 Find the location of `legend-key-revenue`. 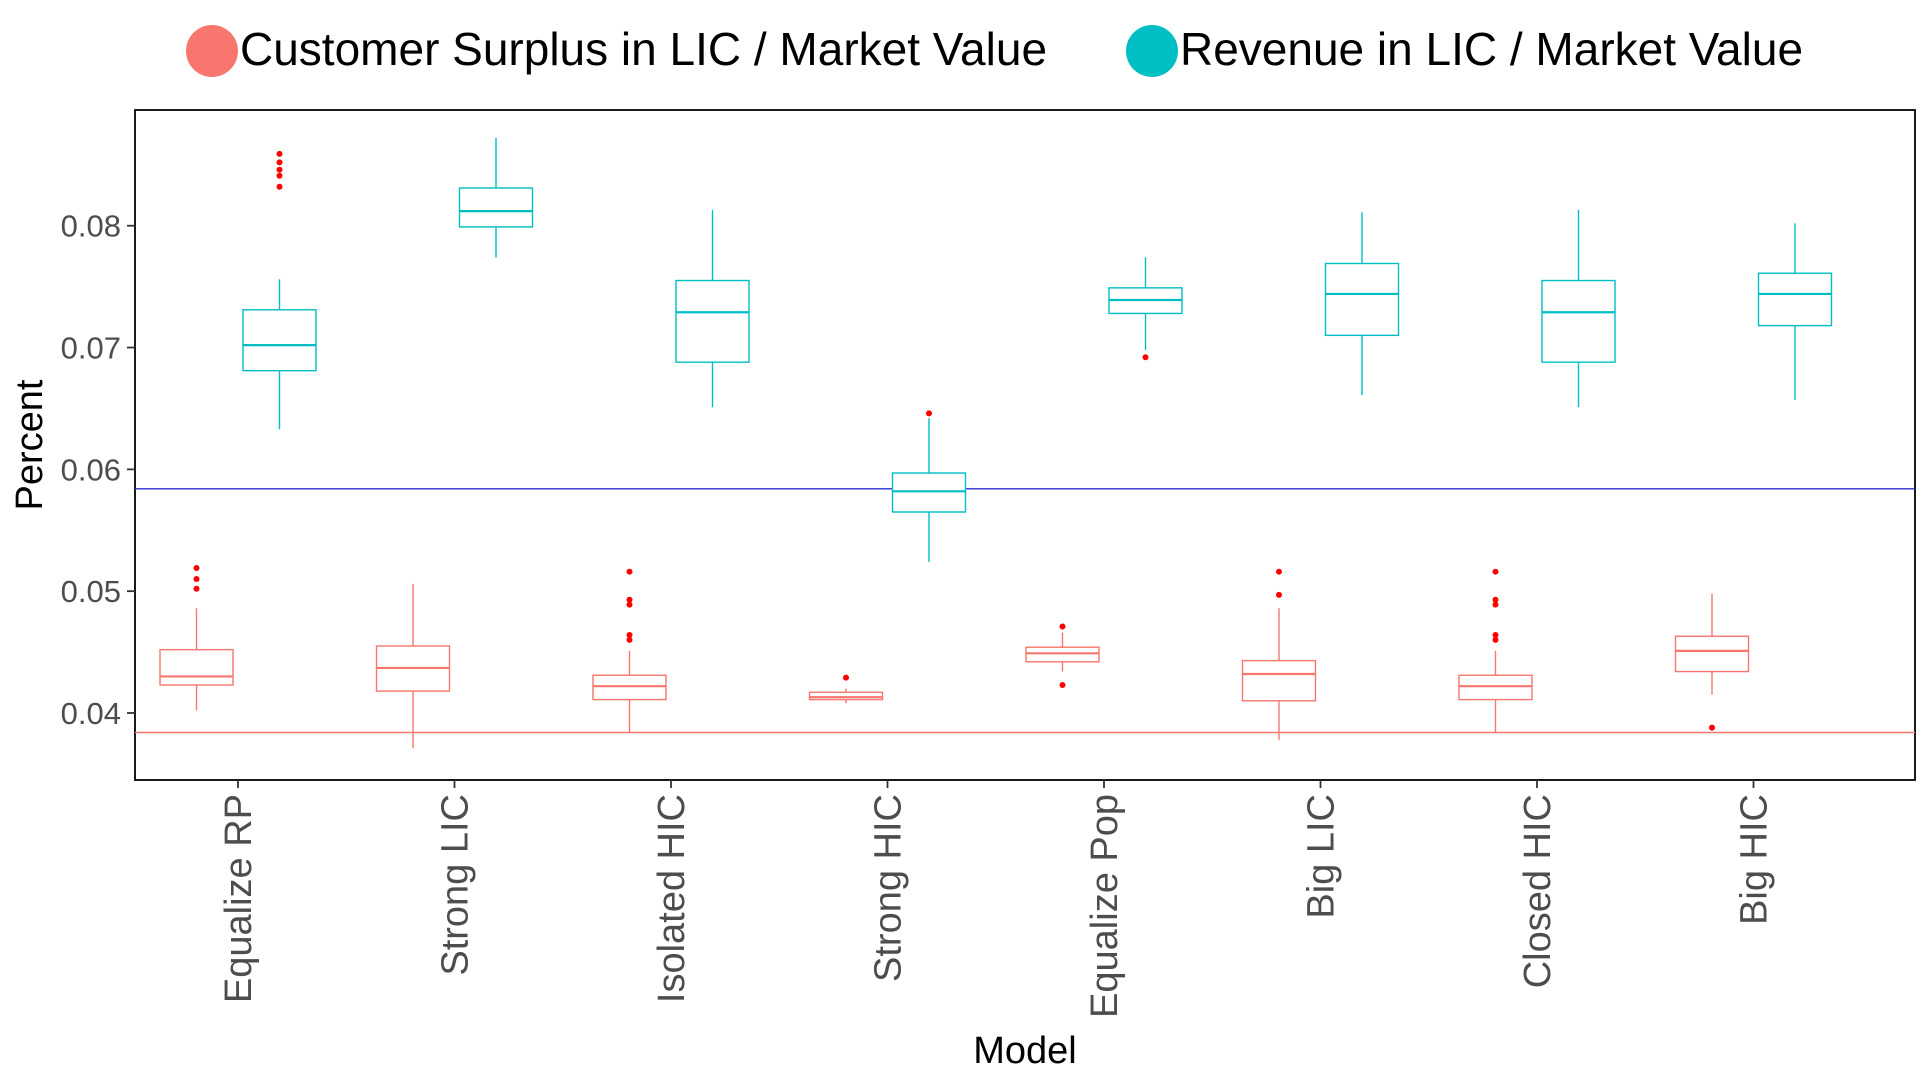

legend-key-revenue is located at coordinates (1152, 51).